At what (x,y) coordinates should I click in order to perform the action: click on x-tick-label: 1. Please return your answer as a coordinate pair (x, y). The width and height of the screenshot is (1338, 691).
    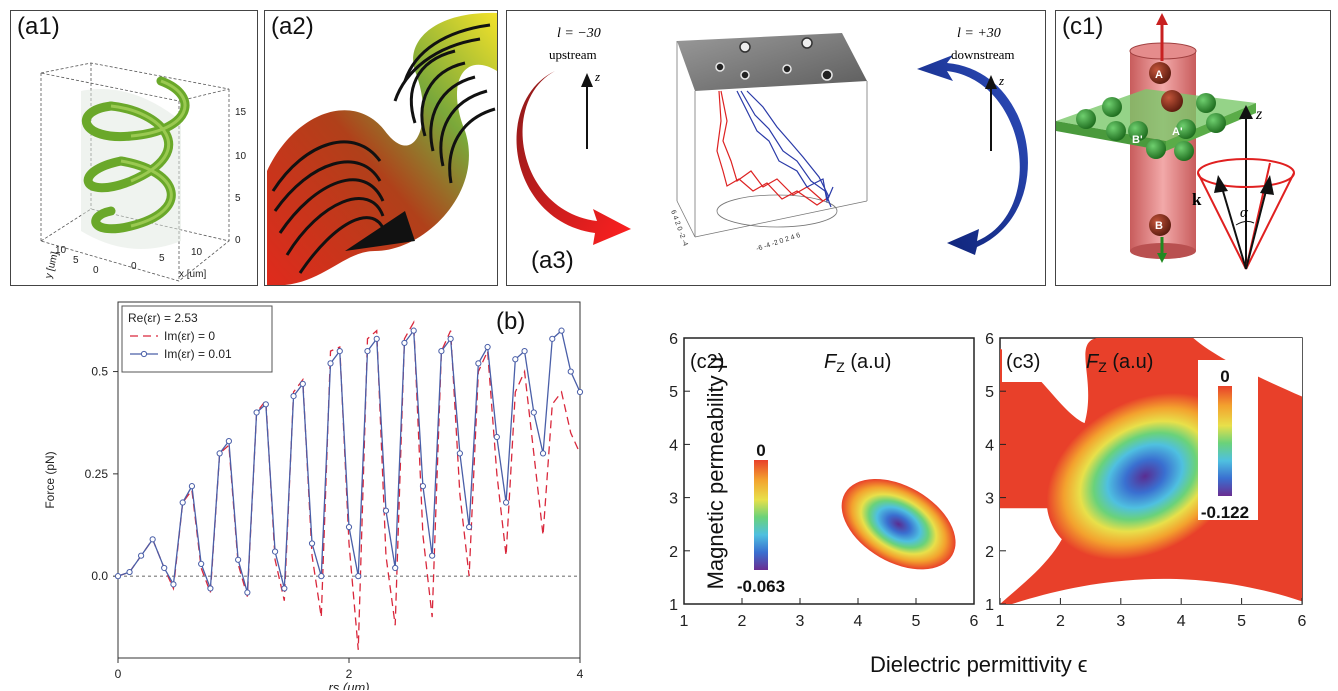
    Looking at the image, I should click on (684, 621).